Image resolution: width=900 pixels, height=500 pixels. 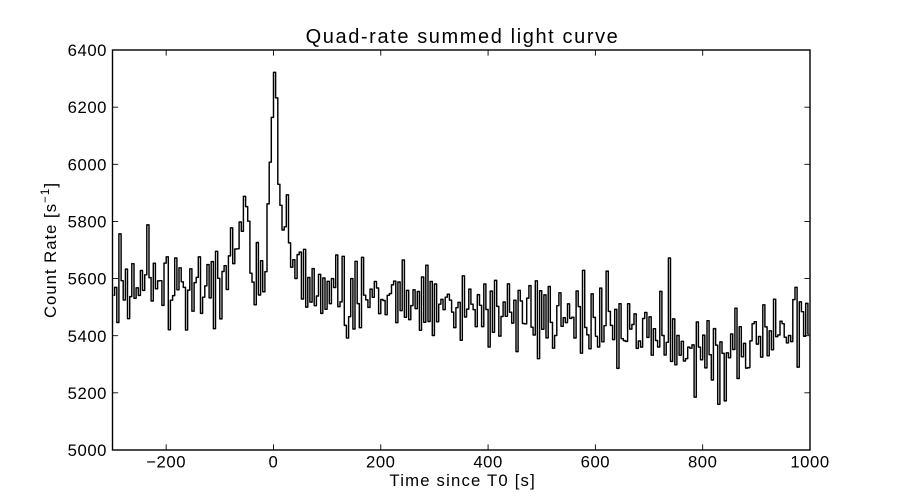 What do you see at coordinates (381, 462) in the screenshot?
I see `svg-text: 200` at bounding box center [381, 462].